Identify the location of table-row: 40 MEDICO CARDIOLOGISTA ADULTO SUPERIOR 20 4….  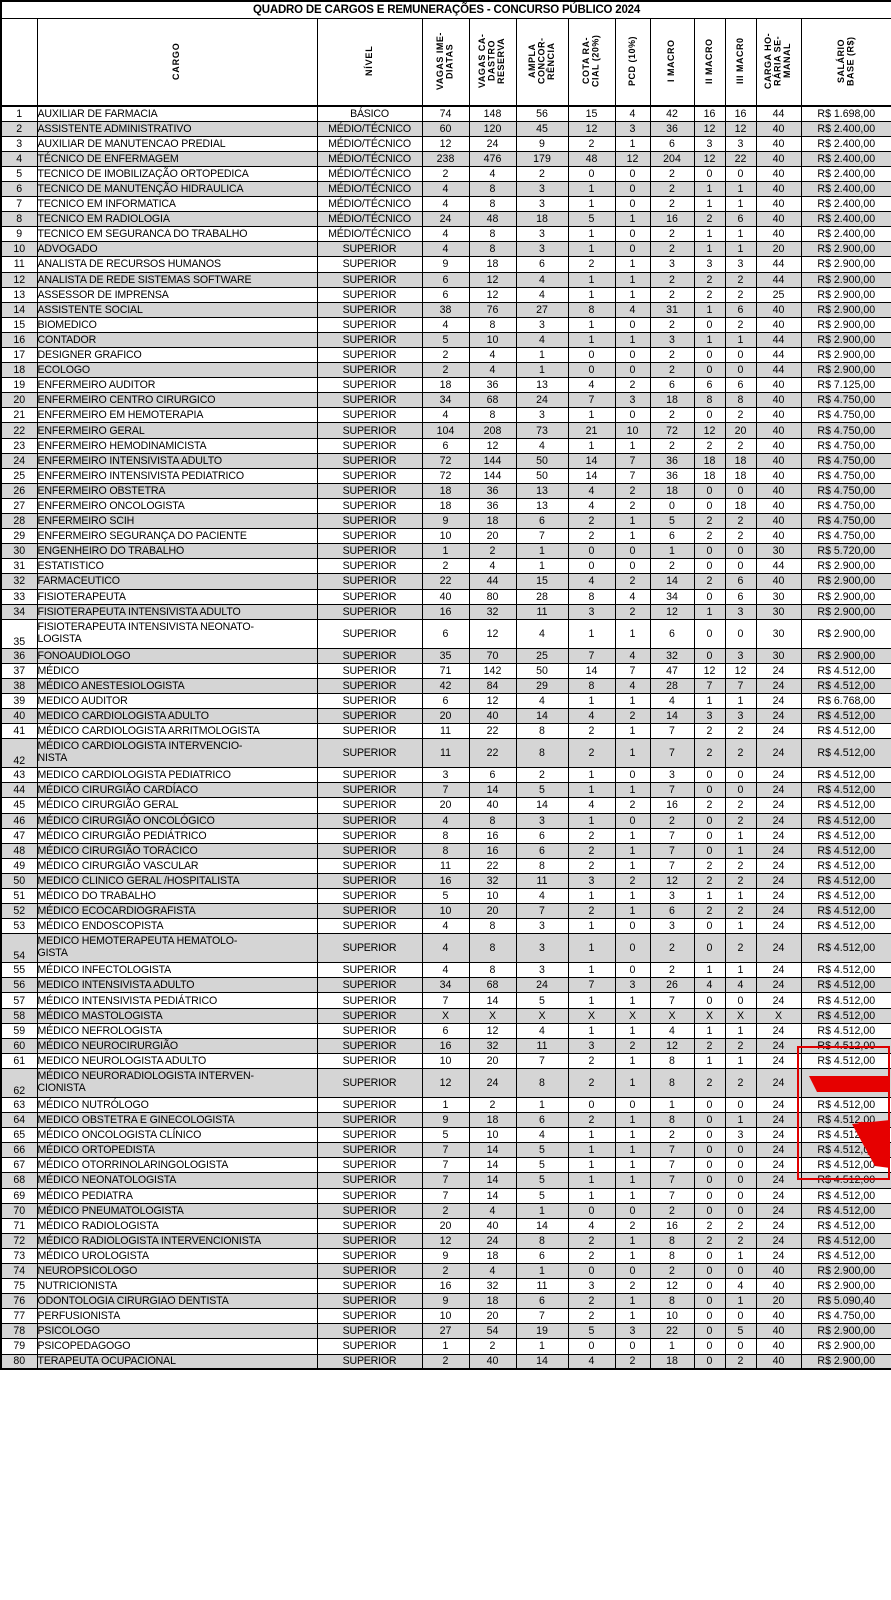
(445, 716).